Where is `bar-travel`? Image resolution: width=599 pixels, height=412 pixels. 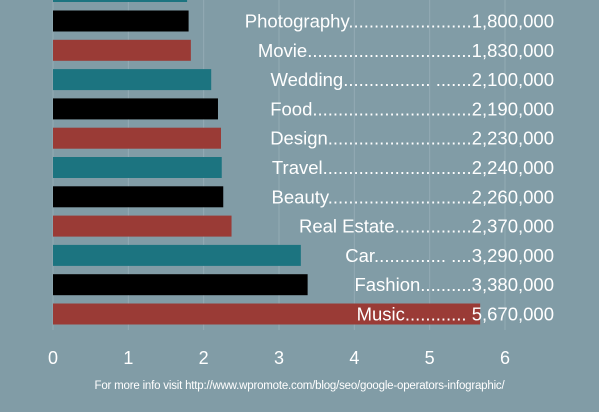
bar-travel is located at coordinates (137, 167).